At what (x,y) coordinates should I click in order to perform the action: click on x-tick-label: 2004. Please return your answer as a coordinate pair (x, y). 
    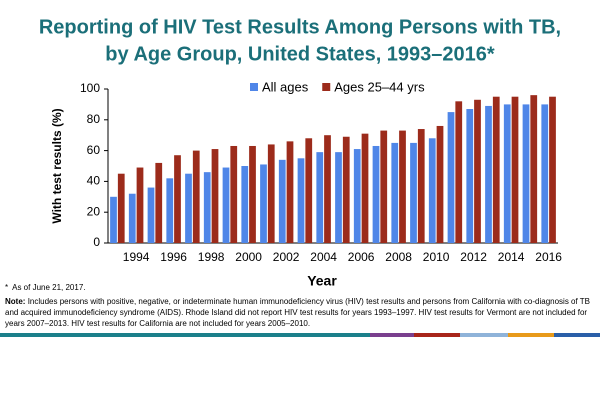
    Looking at the image, I should click on (323, 257).